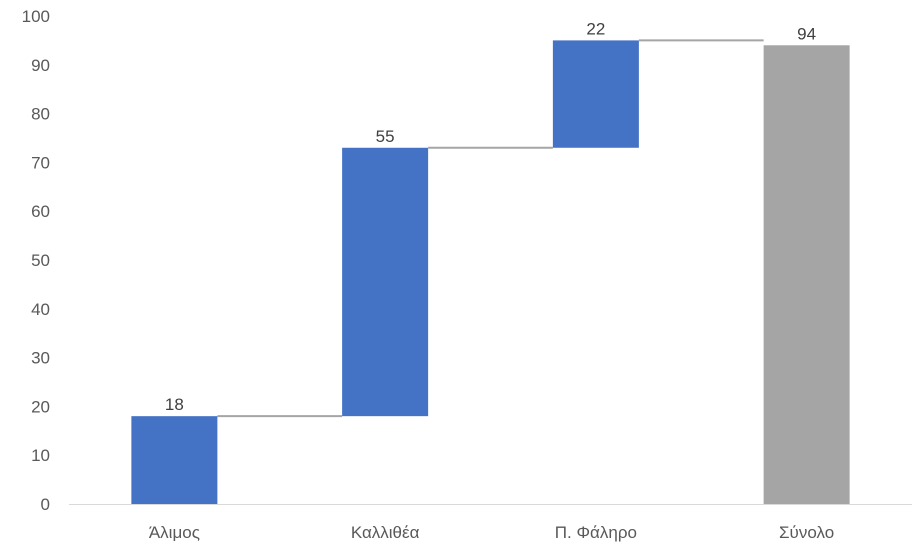 This screenshot has width=912, height=547. What do you see at coordinates (596, 532) in the screenshot?
I see `x-tick-label: Π. Φάληρο` at bounding box center [596, 532].